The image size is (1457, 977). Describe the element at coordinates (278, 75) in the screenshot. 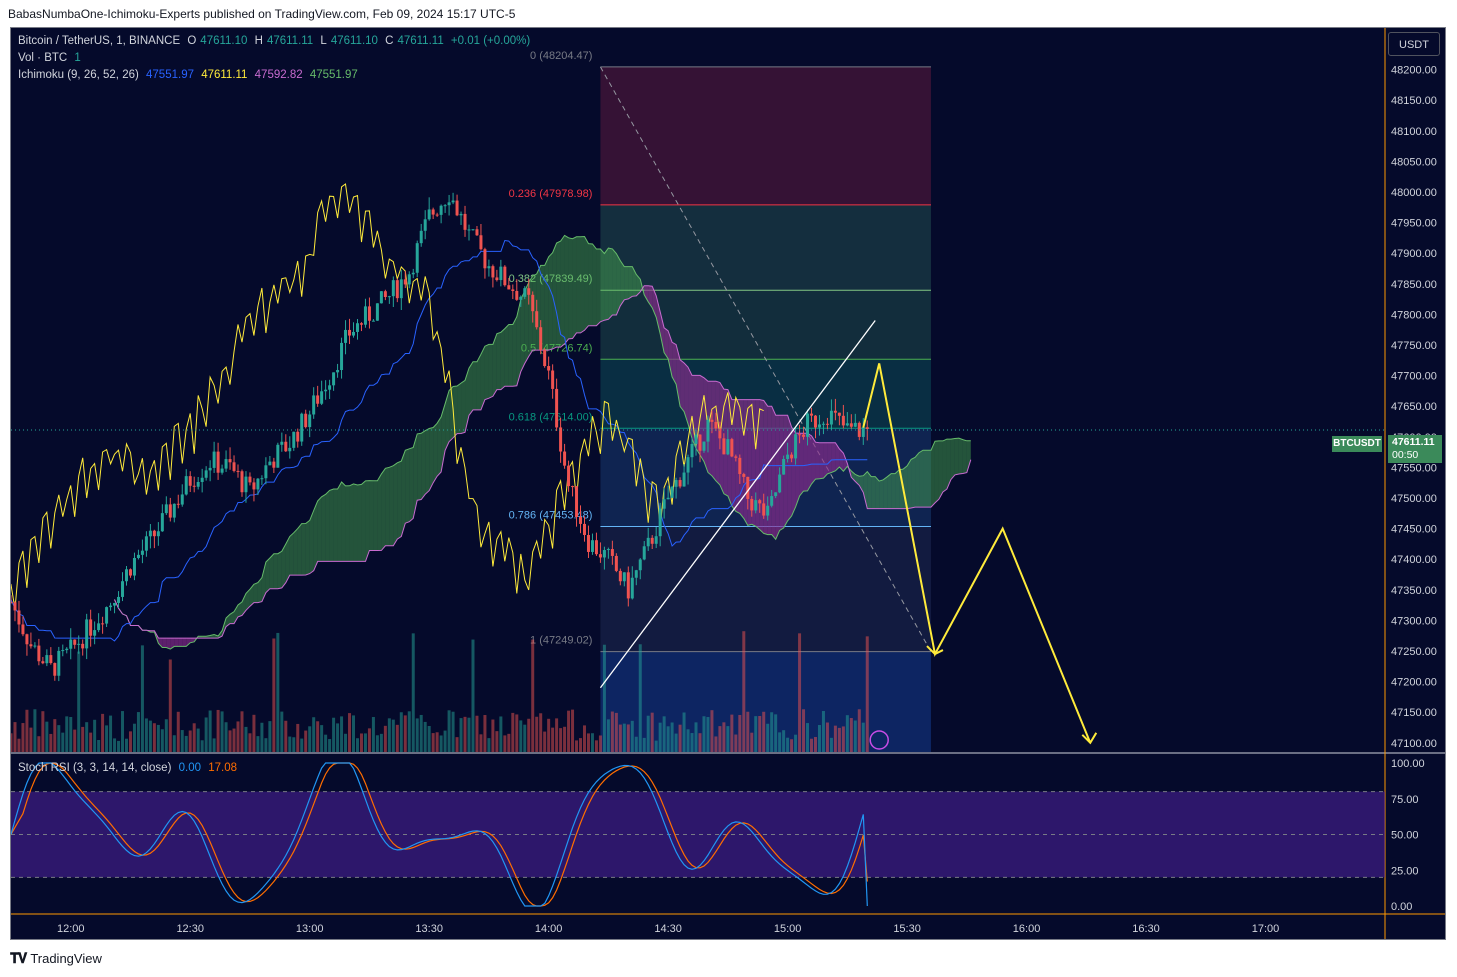

I see `ichimoku-span-b-value: 47592.82` at that location.